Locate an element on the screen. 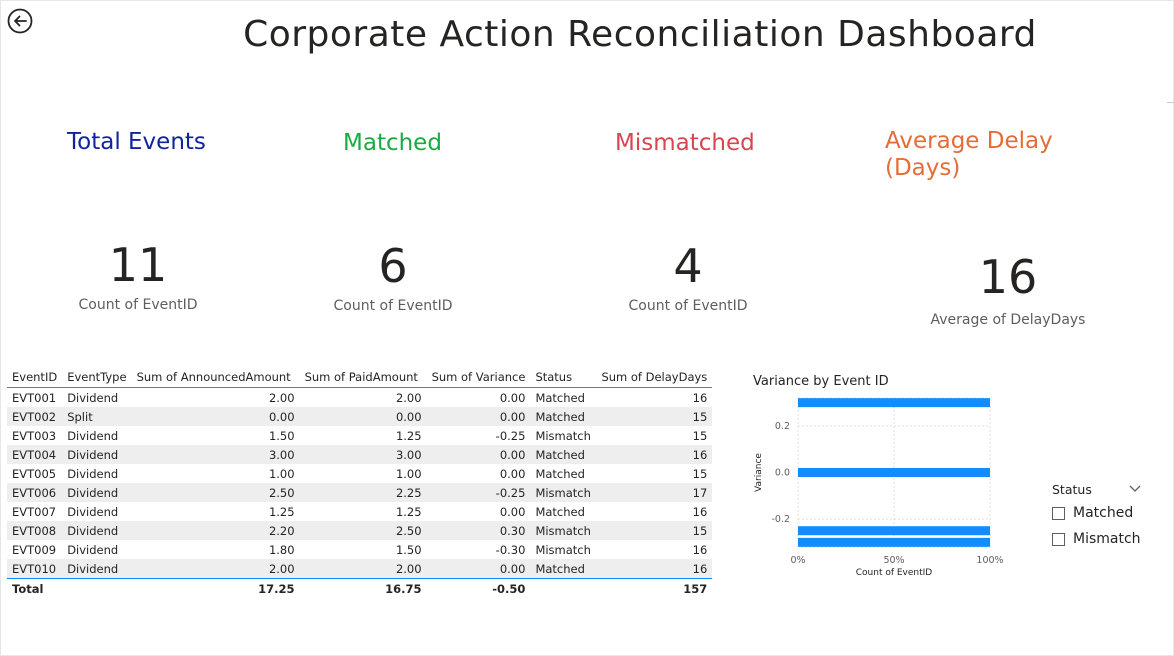 The width and height of the screenshot is (1174, 656). table-row: EVT009 Dividend 1.80 1.50 -0.30 Mismatch 16 is located at coordinates (359, 549).